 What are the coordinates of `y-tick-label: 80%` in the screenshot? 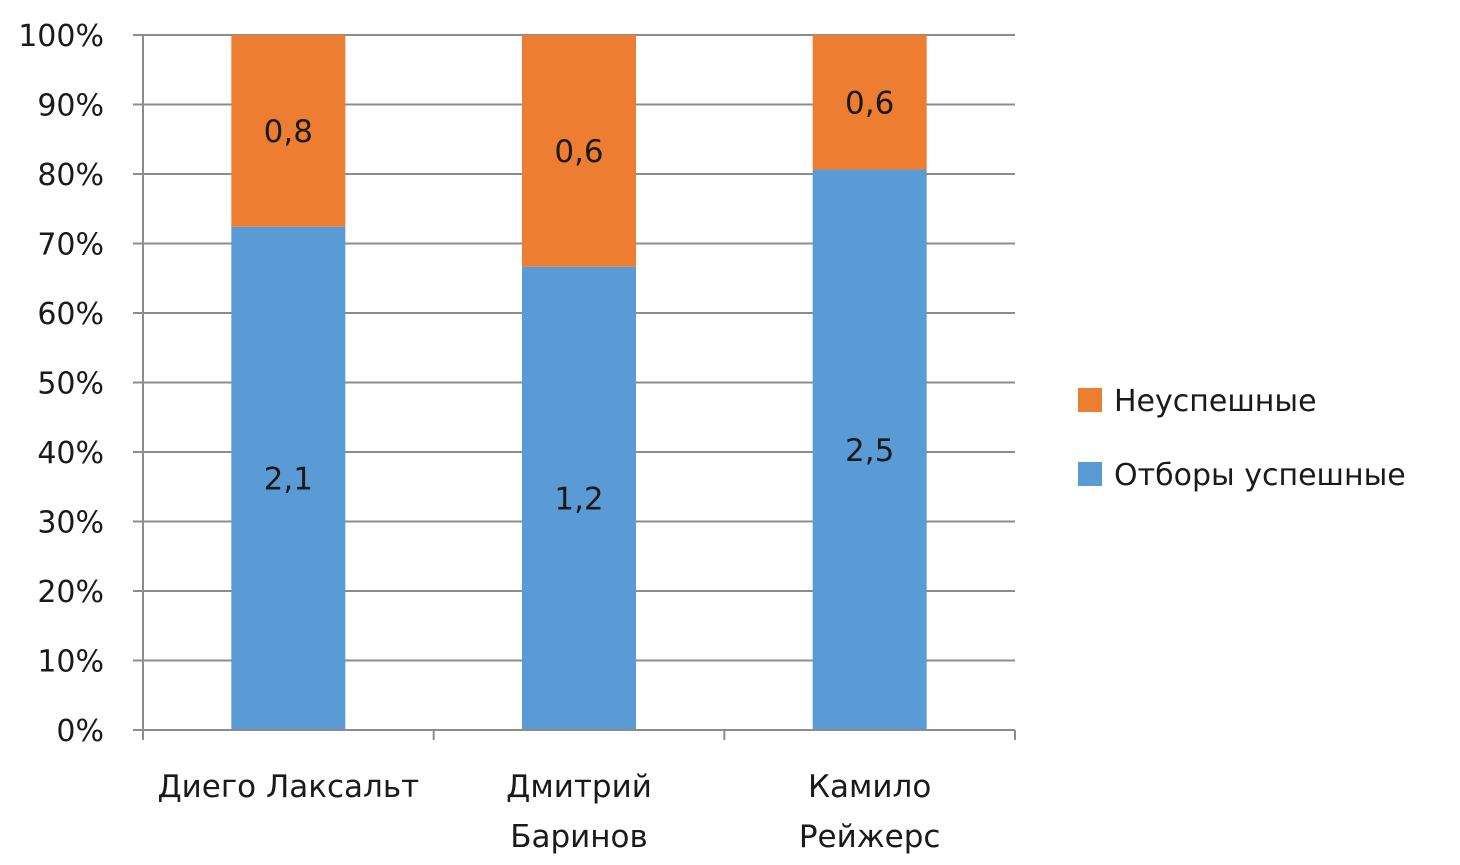 It's located at (70, 175).